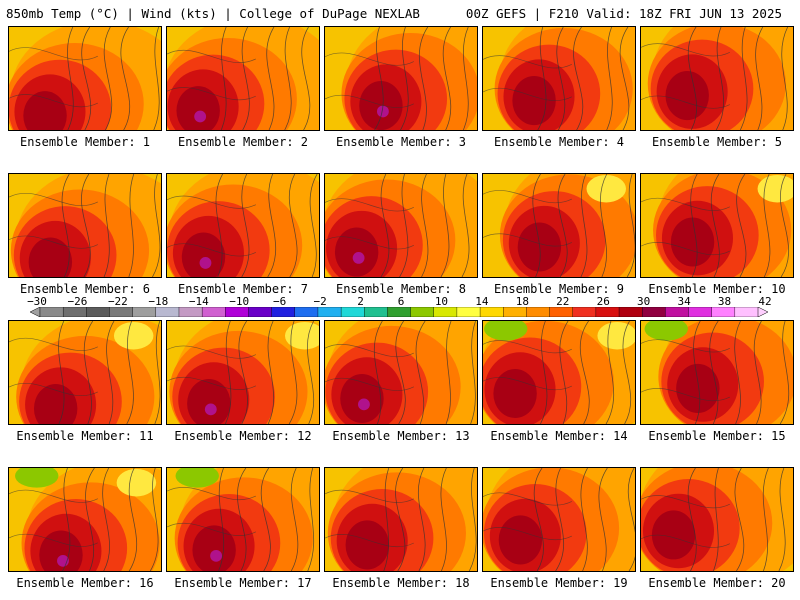 The width and height of the screenshot is (800, 600). What do you see at coordinates (243, 142) in the screenshot?
I see `ensemble-member-label: Ensemble Member: 2` at bounding box center [243, 142].